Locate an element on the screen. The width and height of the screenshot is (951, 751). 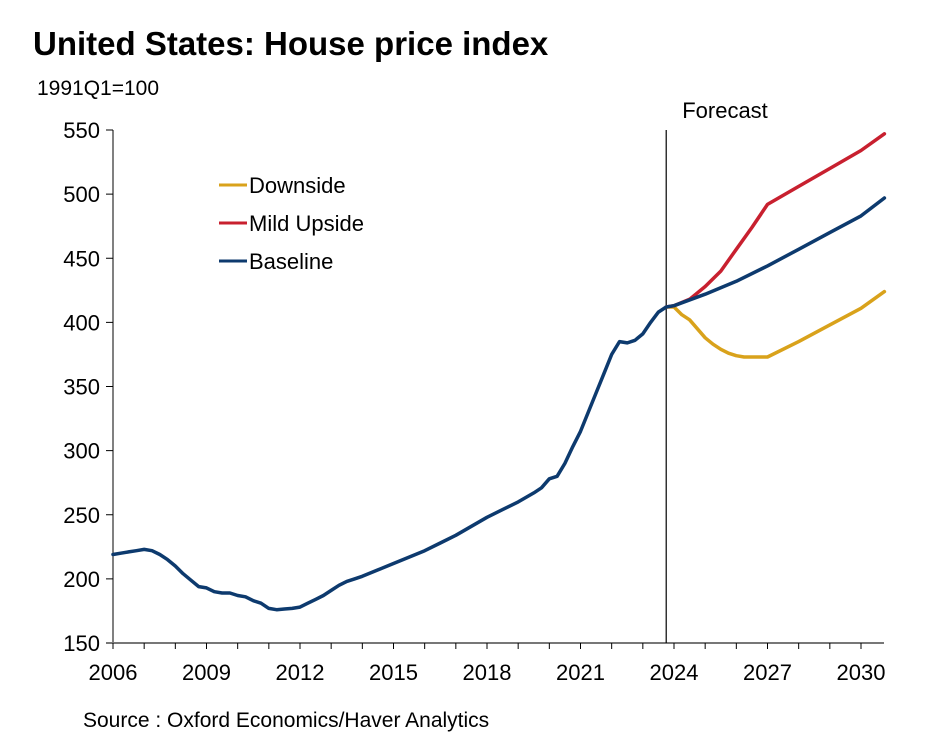
legend-label: Baseline is located at coordinates (291, 261).